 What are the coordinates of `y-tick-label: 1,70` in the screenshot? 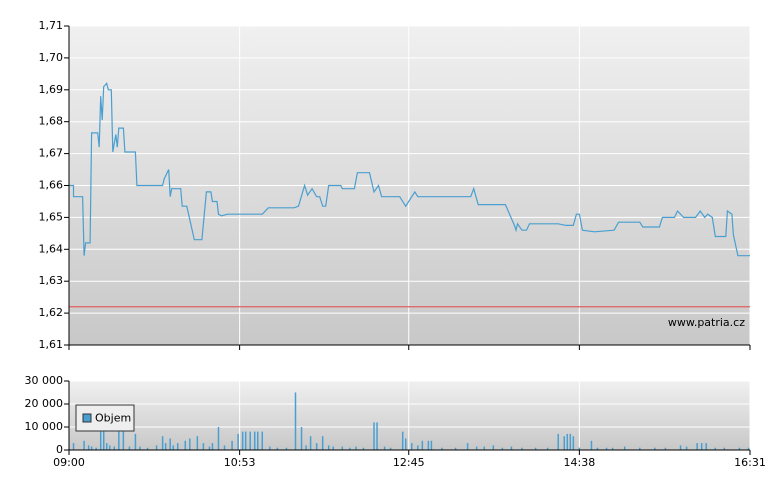 It's located at (51, 57).